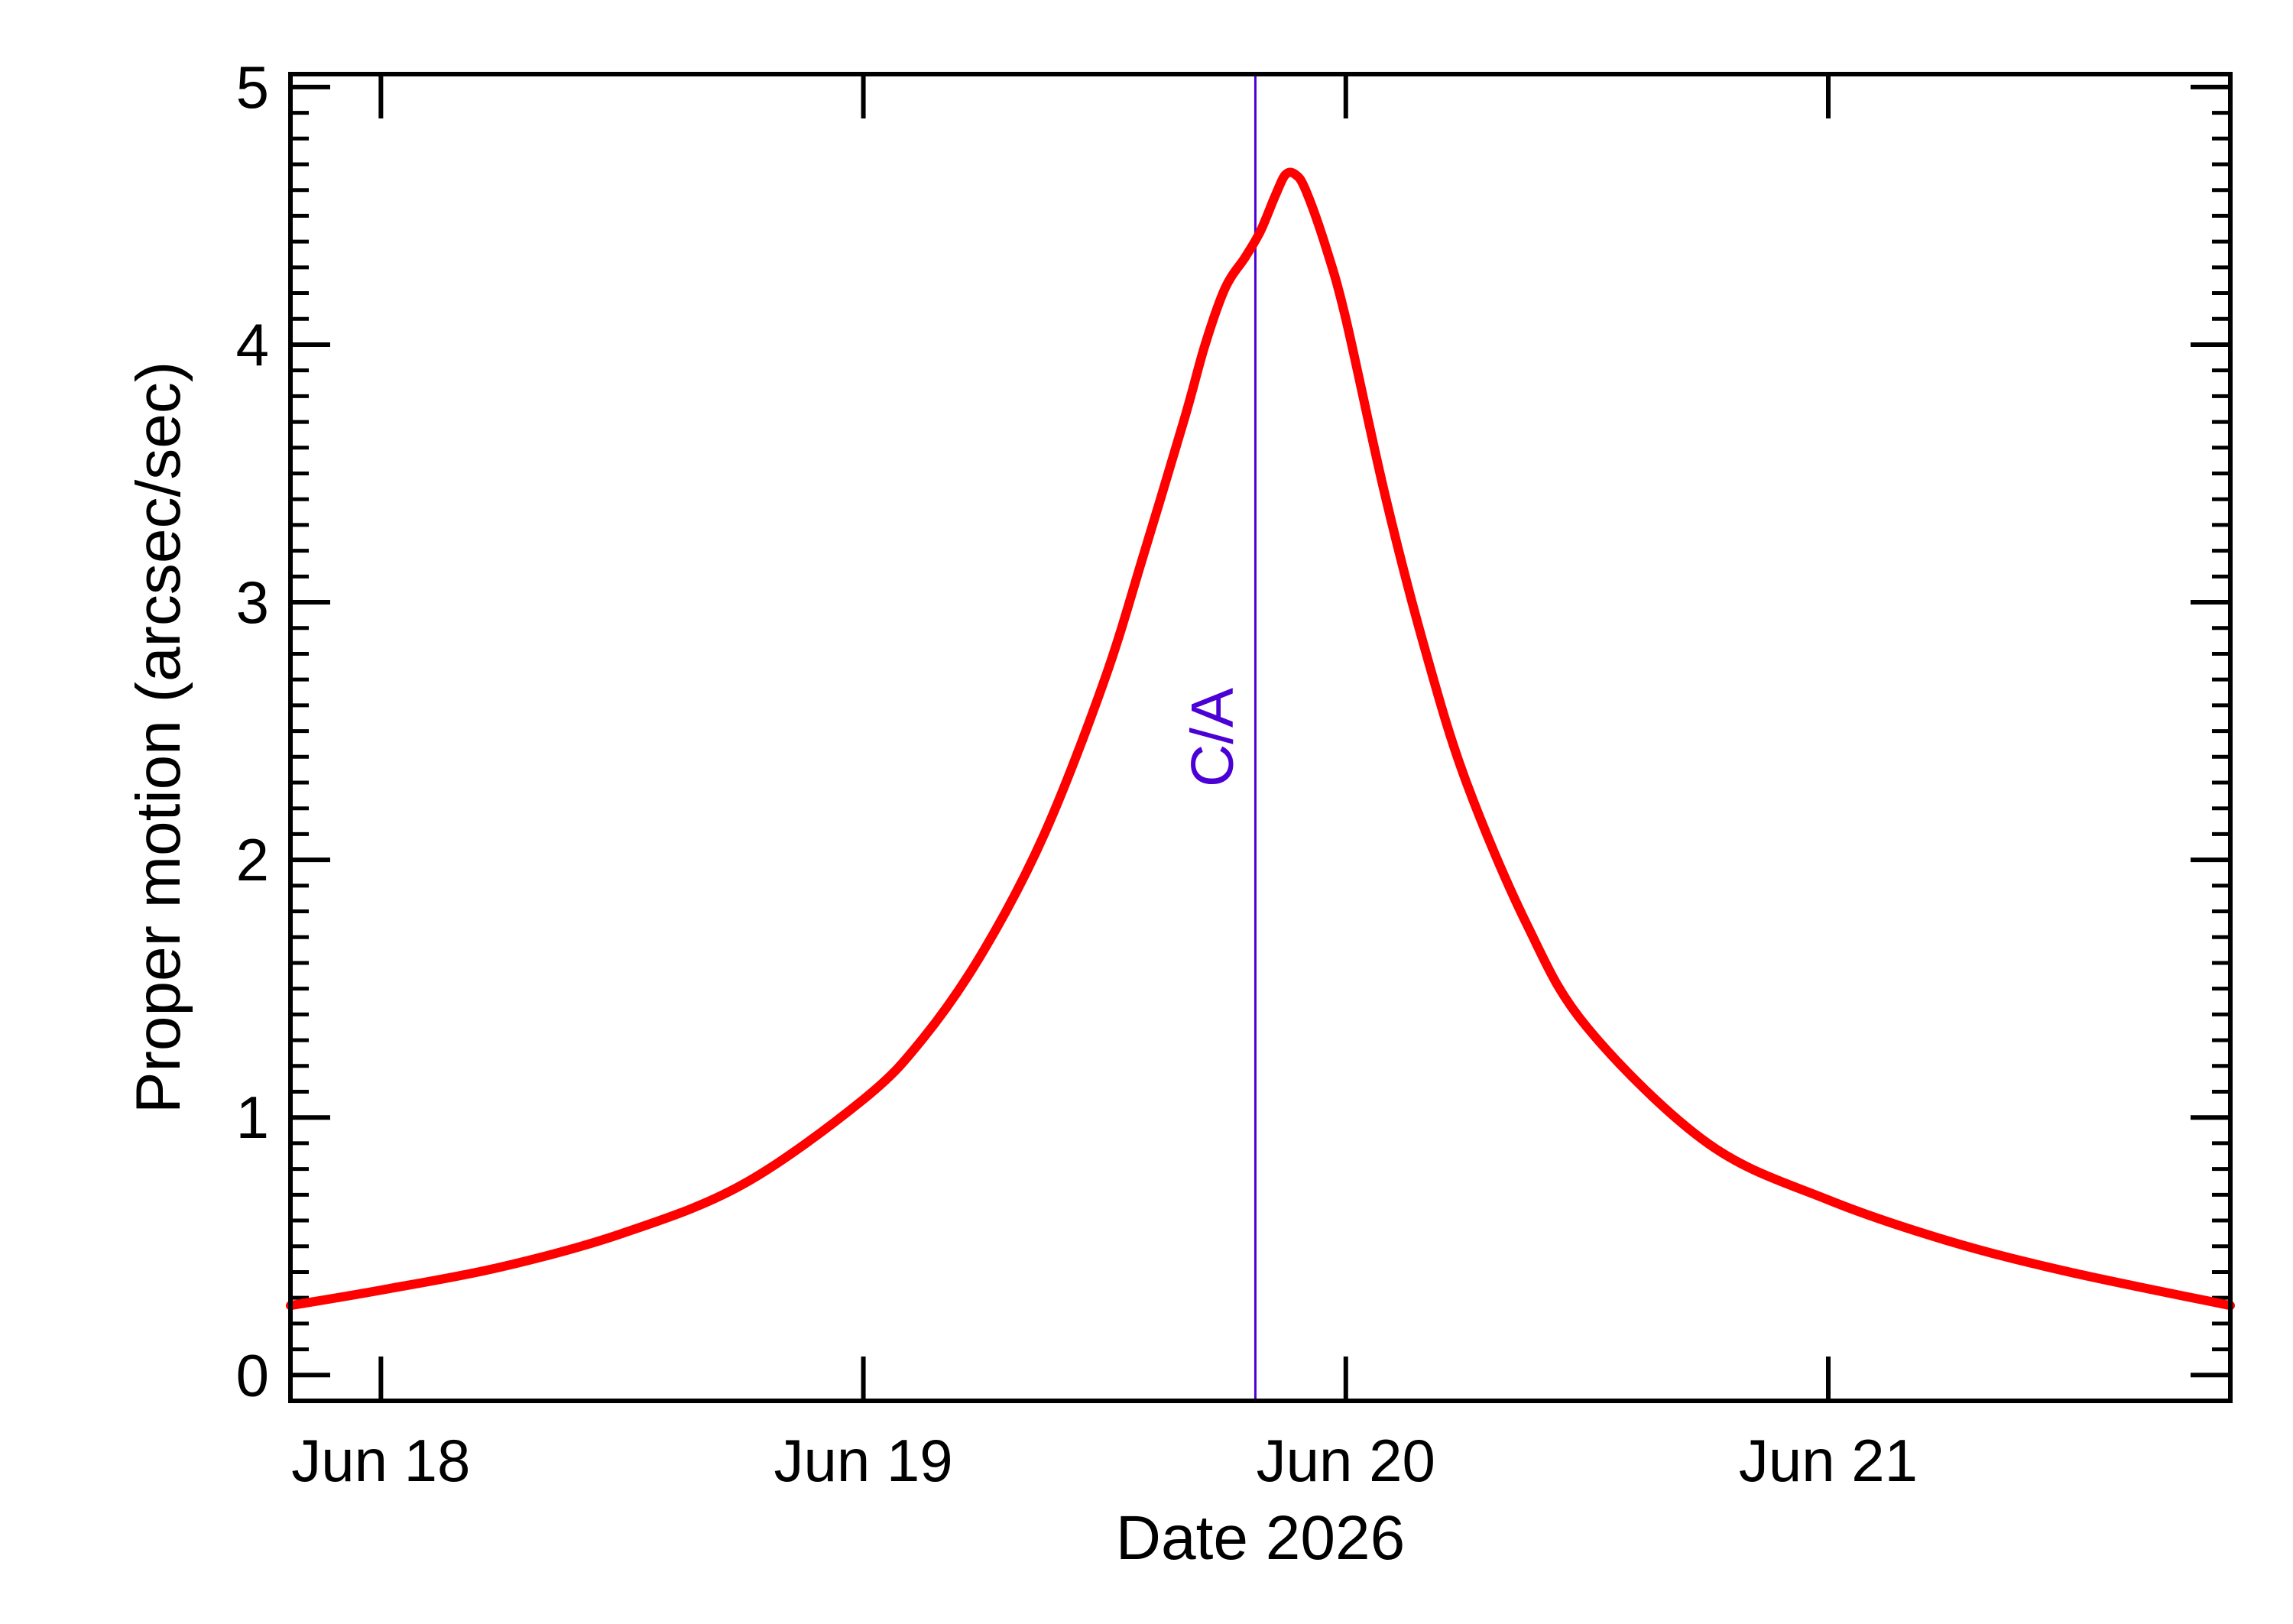  I want to click on y-tick-label: 1, so click(253, 1117).